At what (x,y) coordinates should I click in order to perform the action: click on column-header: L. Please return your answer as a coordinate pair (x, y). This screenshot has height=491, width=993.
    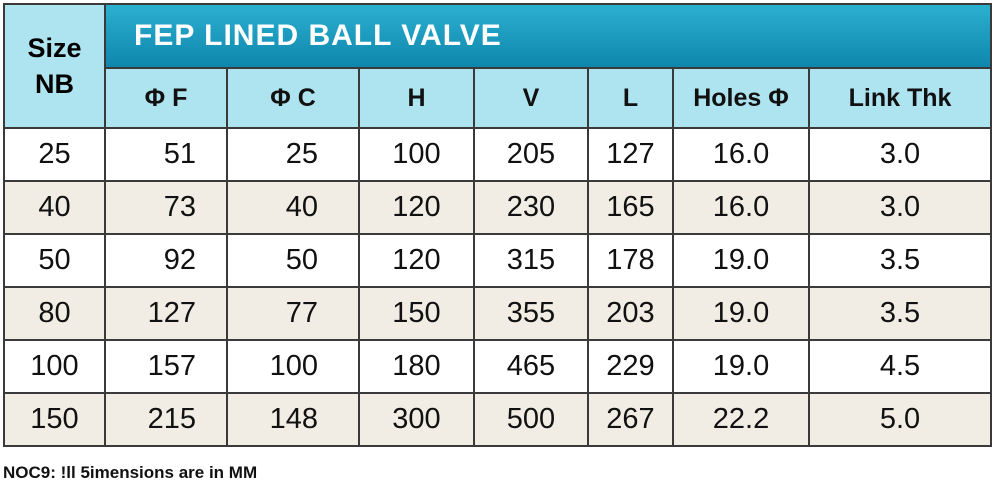
    Looking at the image, I should click on (630, 98).